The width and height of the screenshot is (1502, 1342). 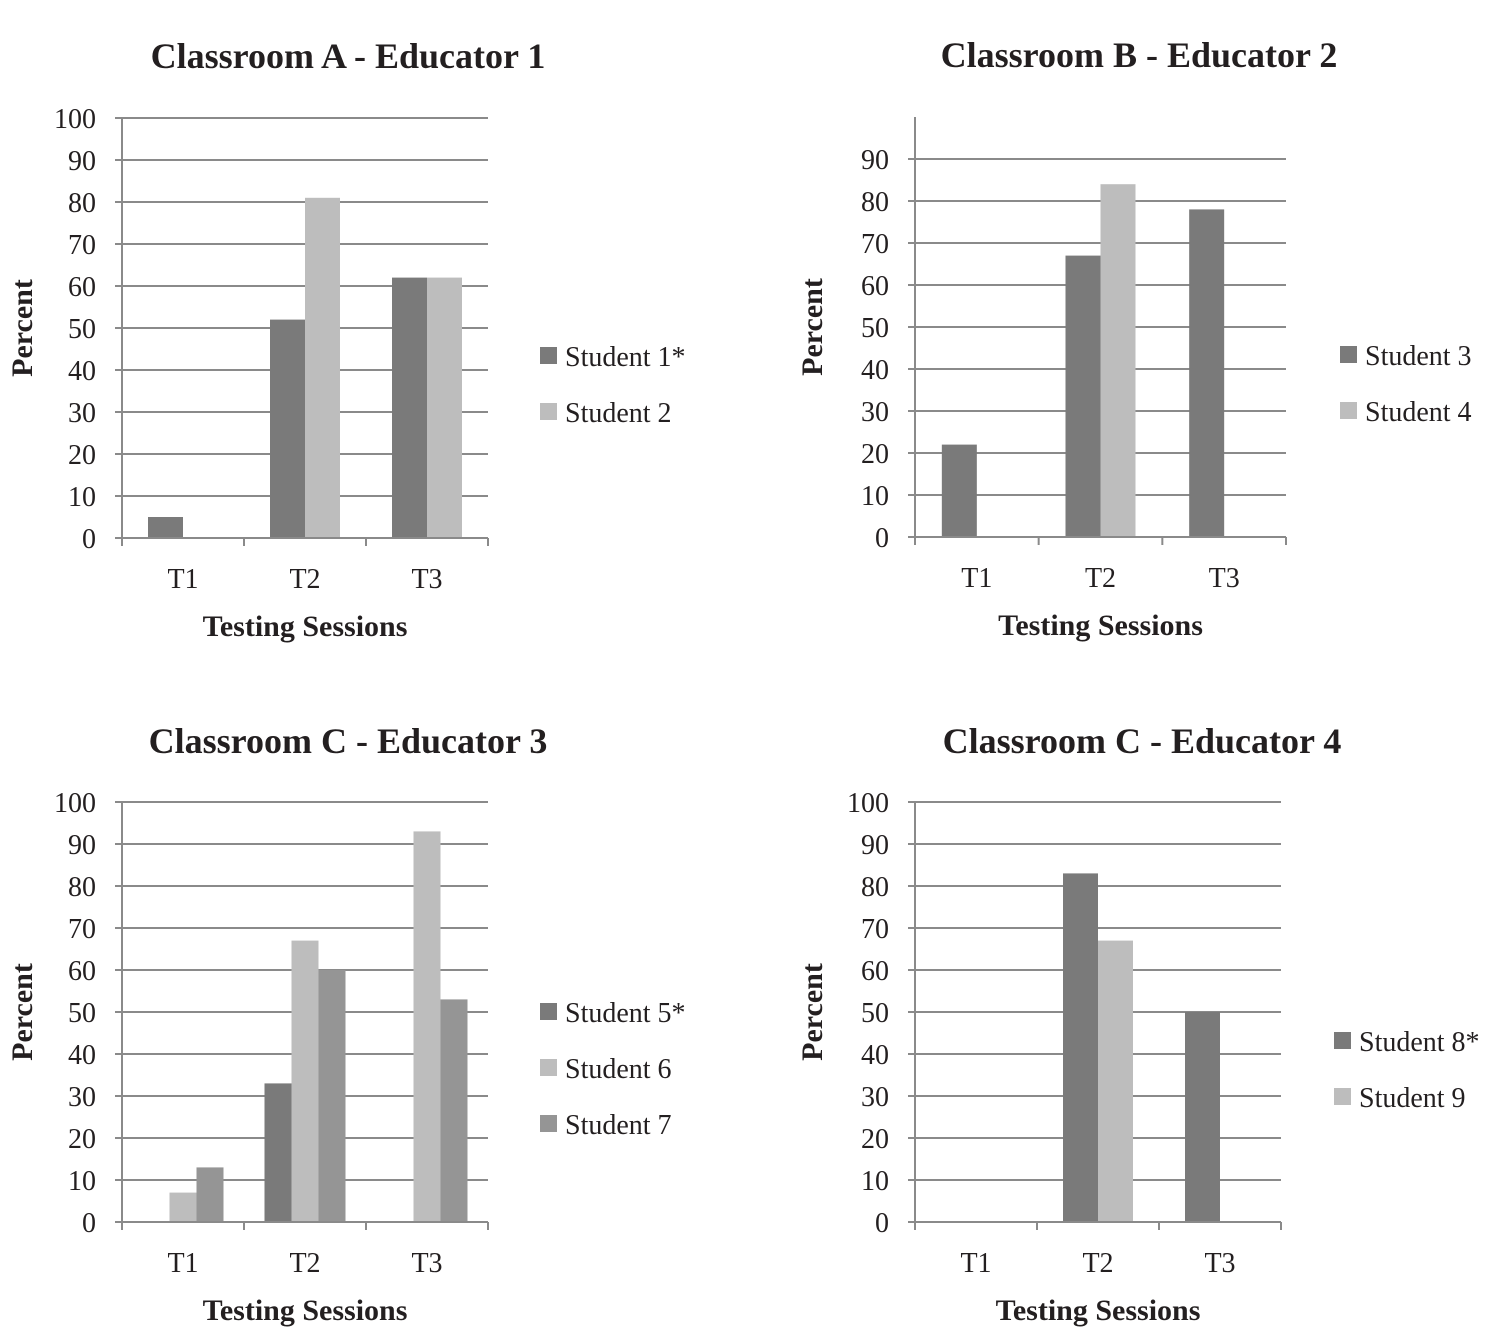 What do you see at coordinates (1412, 1098) in the screenshot?
I see `legend-label: Student 9` at bounding box center [1412, 1098].